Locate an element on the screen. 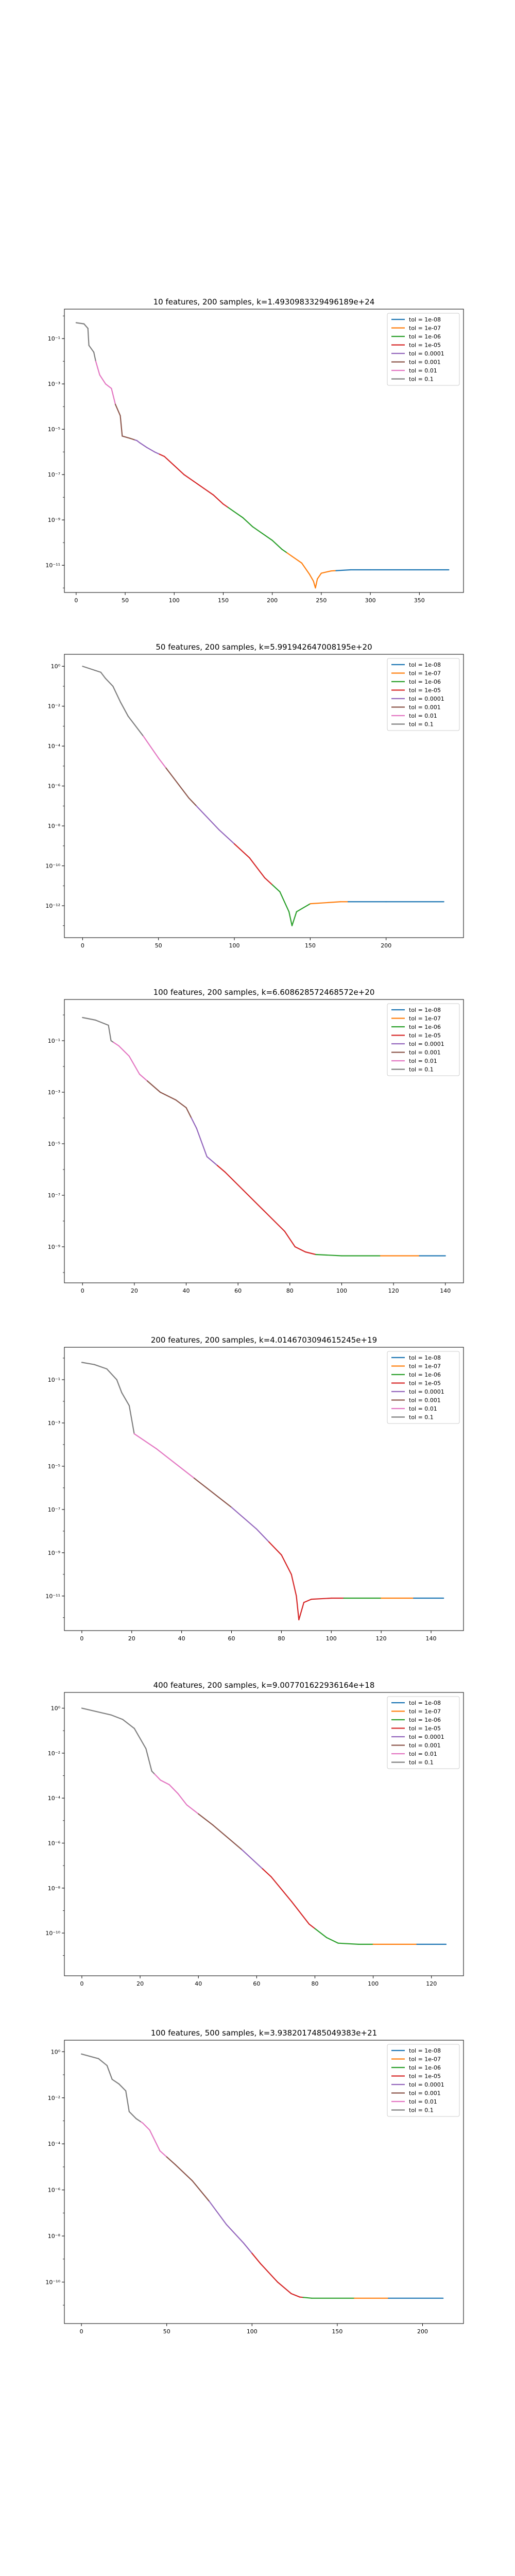 The image size is (515, 2576). y-tick-label: 10⁻¹ is located at coordinates (54, 1041).